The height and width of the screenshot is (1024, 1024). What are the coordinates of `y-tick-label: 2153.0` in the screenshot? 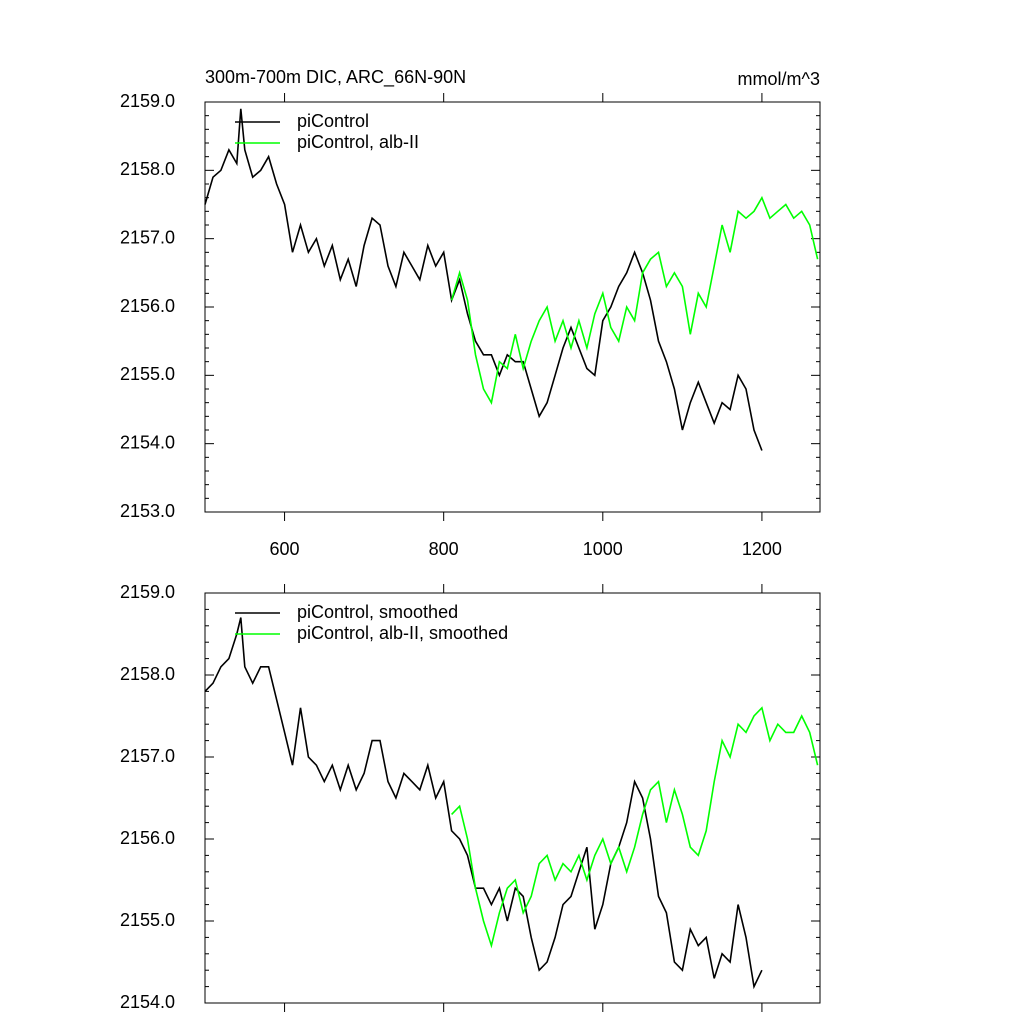 It's located at (147, 511).